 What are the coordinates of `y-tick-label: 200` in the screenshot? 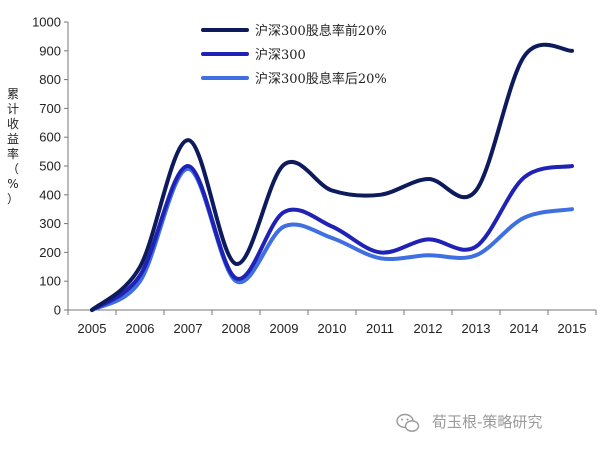 It's located at (50, 252).